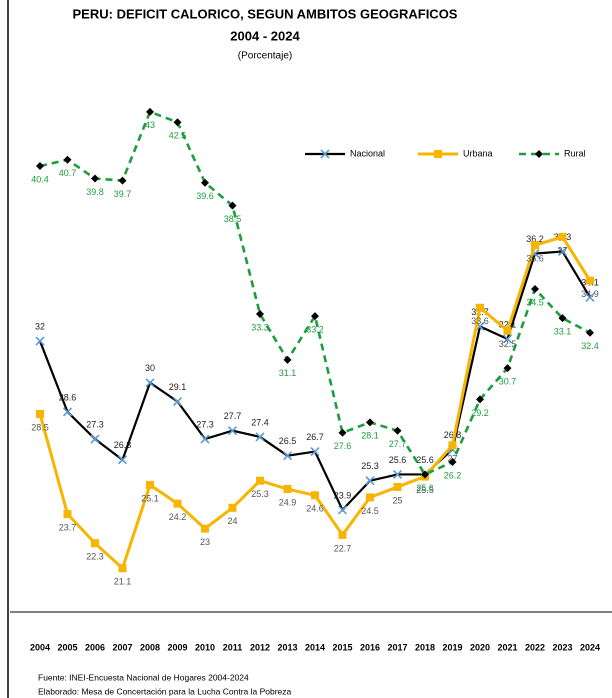 This screenshot has height=698, width=612. What do you see at coordinates (265, 35) in the screenshot?
I see `chart-subtitle: 2004 - 2024` at bounding box center [265, 35].